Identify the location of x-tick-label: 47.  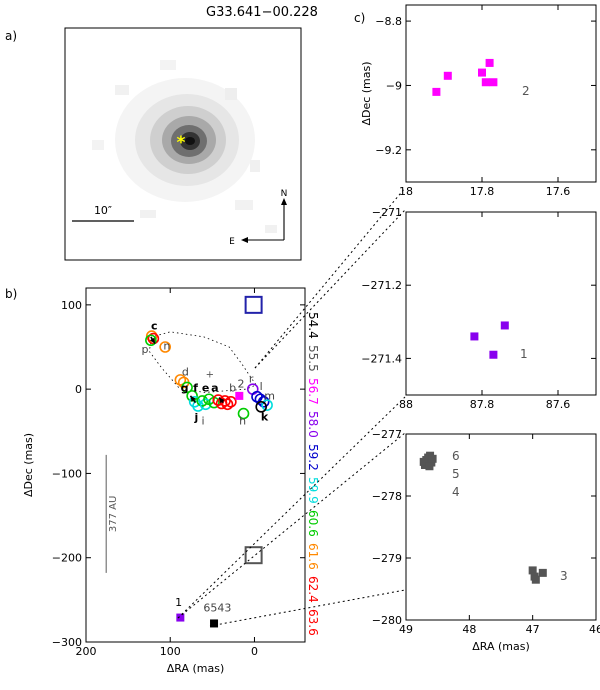
(533, 629).